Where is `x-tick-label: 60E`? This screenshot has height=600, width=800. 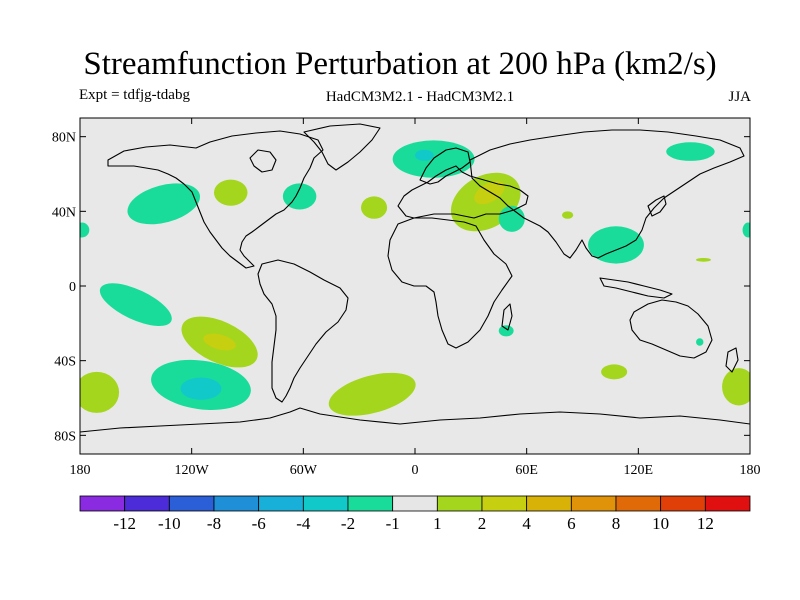
x-tick-label: 60E is located at coordinates (526, 470).